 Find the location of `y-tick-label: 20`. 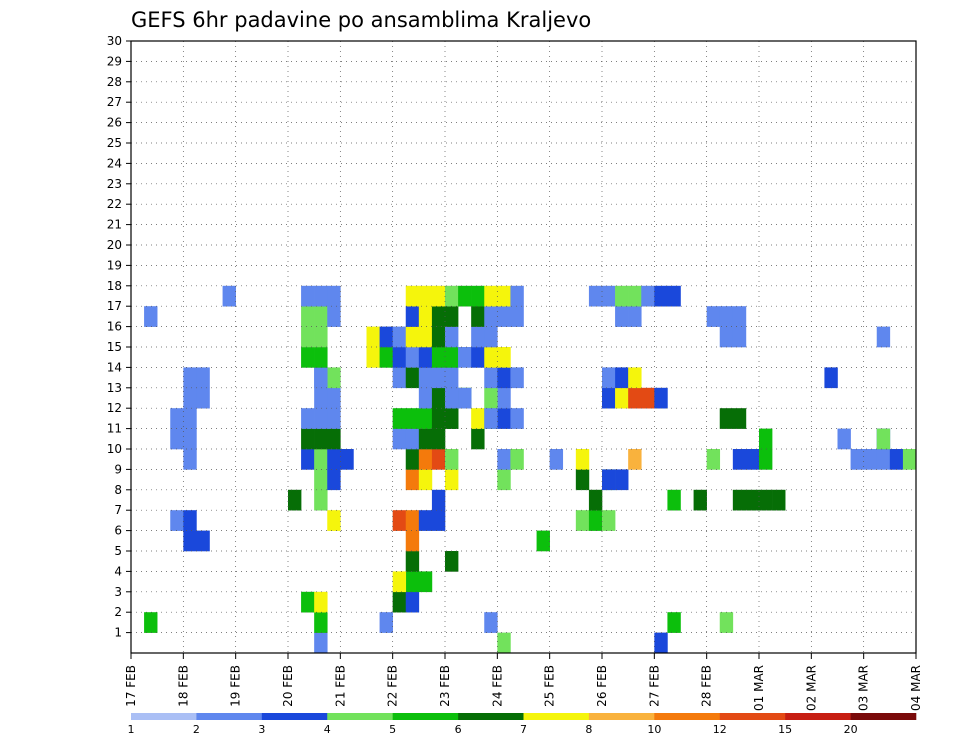

y-tick-label: 20 is located at coordinates (114, 245).